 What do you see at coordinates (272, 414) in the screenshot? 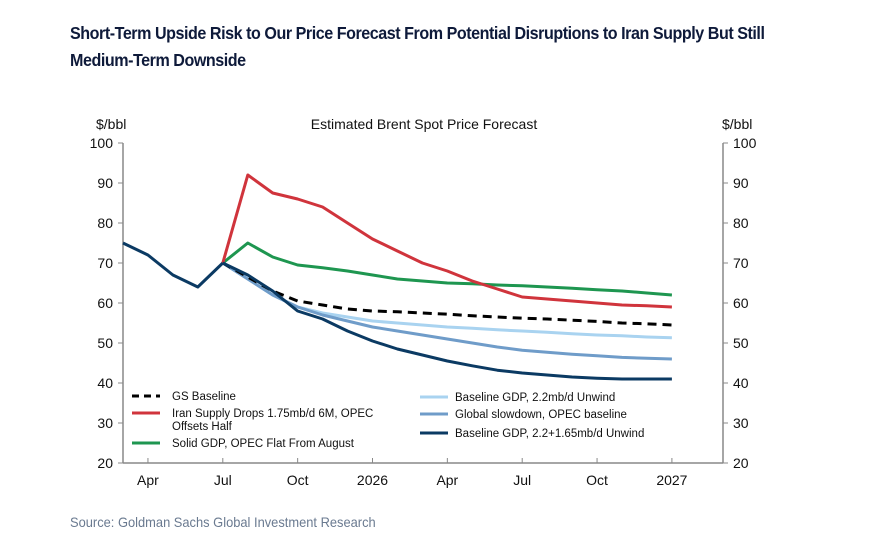
I see `legend-label-1: Iran Supply Drops 1.75mb/d 6M, OPEC` at bounding box center [272, 414].